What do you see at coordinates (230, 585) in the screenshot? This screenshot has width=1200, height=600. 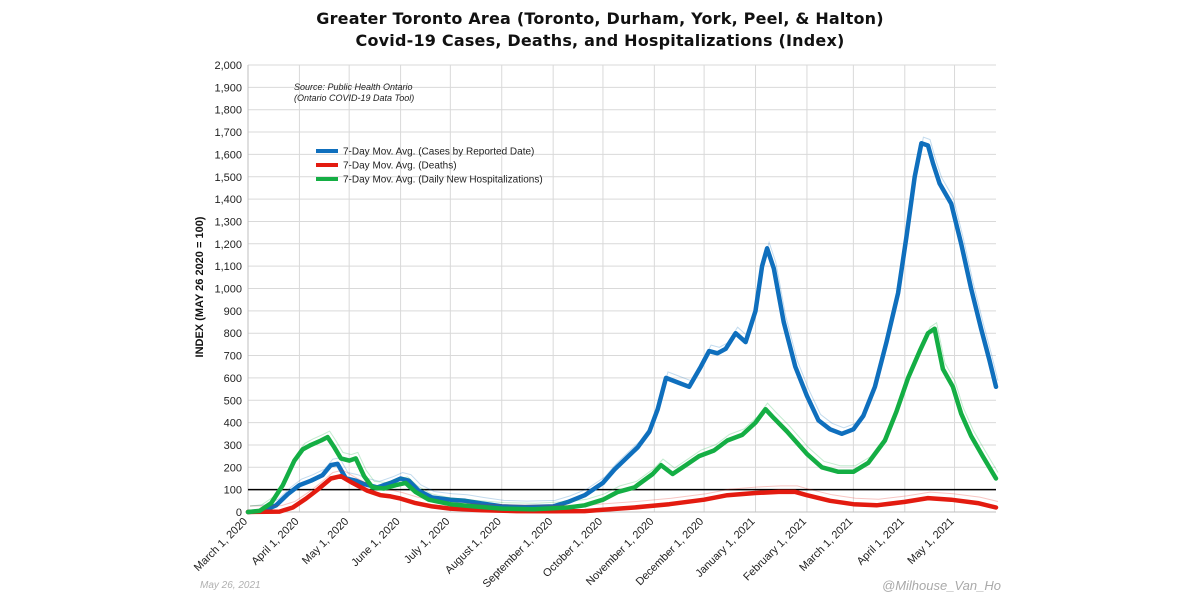 I see `date-stamp: May 26, 2021` at bounding box center [230, 585].